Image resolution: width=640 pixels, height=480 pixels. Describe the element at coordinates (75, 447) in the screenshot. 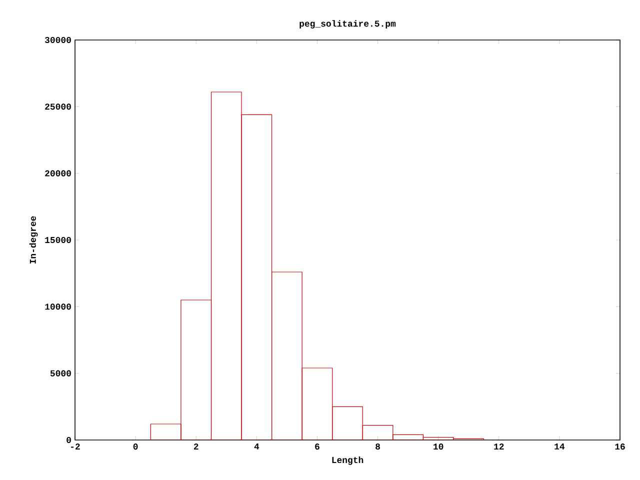

I see `x-tick-label: -2` at that location.